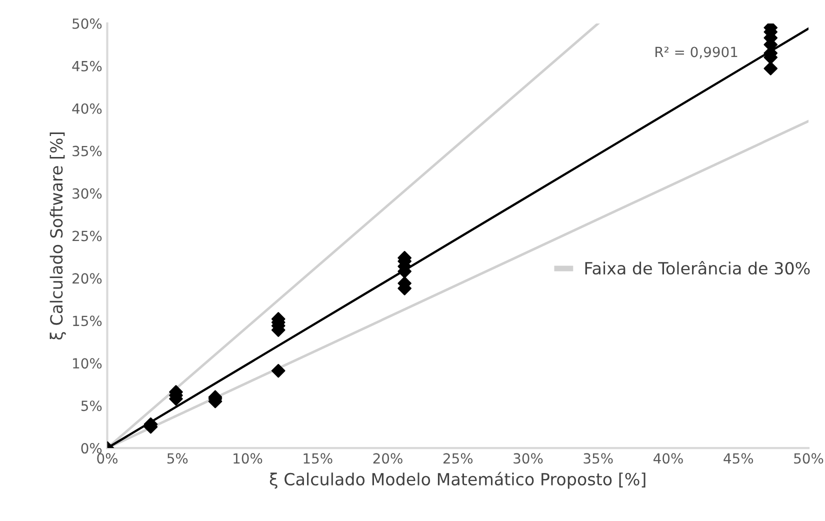 Image resolution: width=825 pixels, height=521 pixels. Describe the element at coordinates (809, 458) in the screenshot. I see `x-tick-label: 50%` at that location.